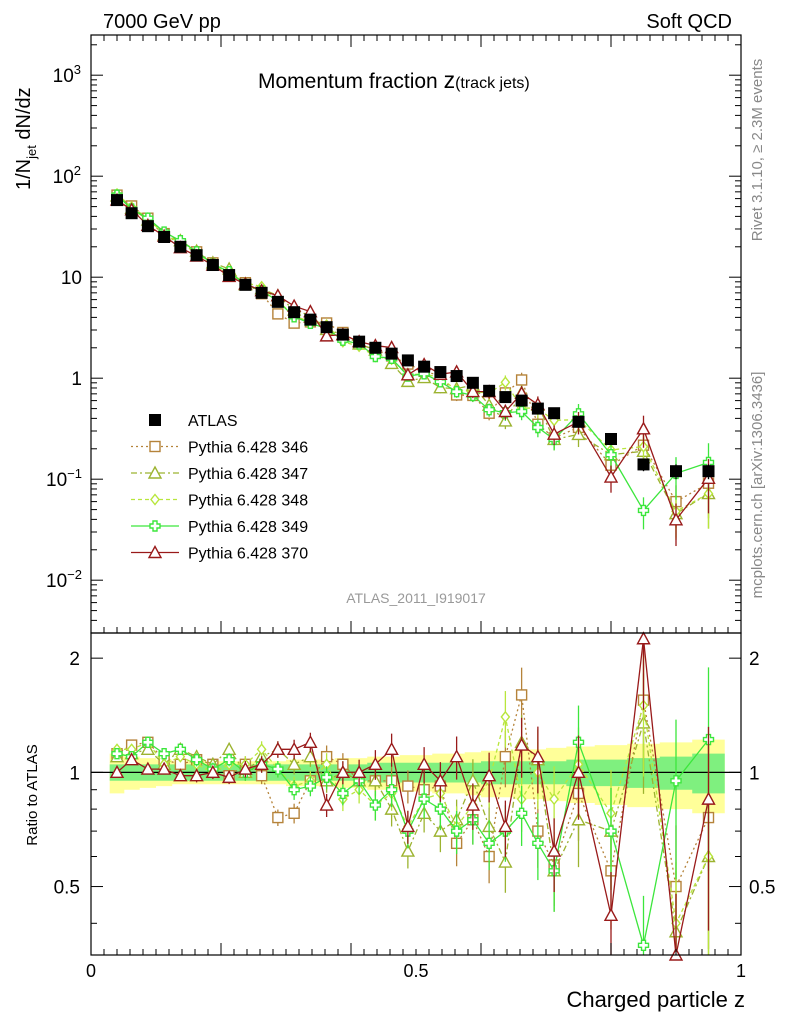 Image resolution: width=786 pixels, height=1029 pixels. What do you see at coordinates (655, 999) in the screenshot?
I see `x-axis-label: Charged particle z` at bounding box center [655, 999].